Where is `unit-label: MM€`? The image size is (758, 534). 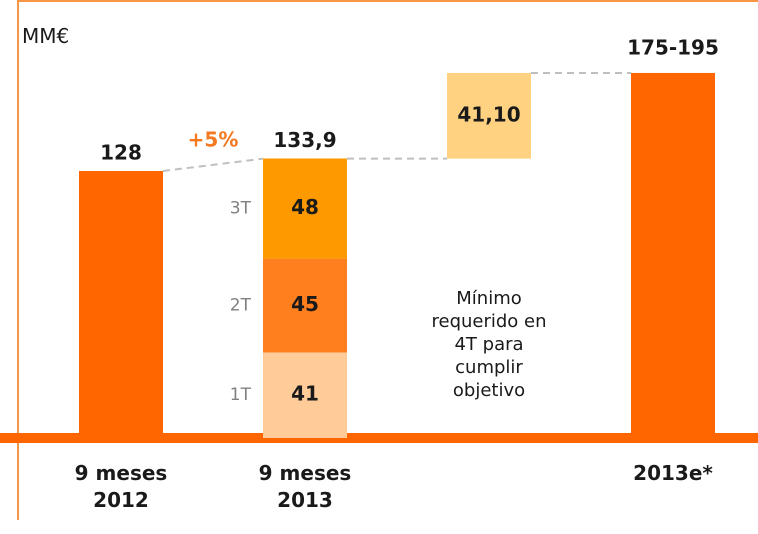
unit-label: MM€ is located at coordinates (46, 36).